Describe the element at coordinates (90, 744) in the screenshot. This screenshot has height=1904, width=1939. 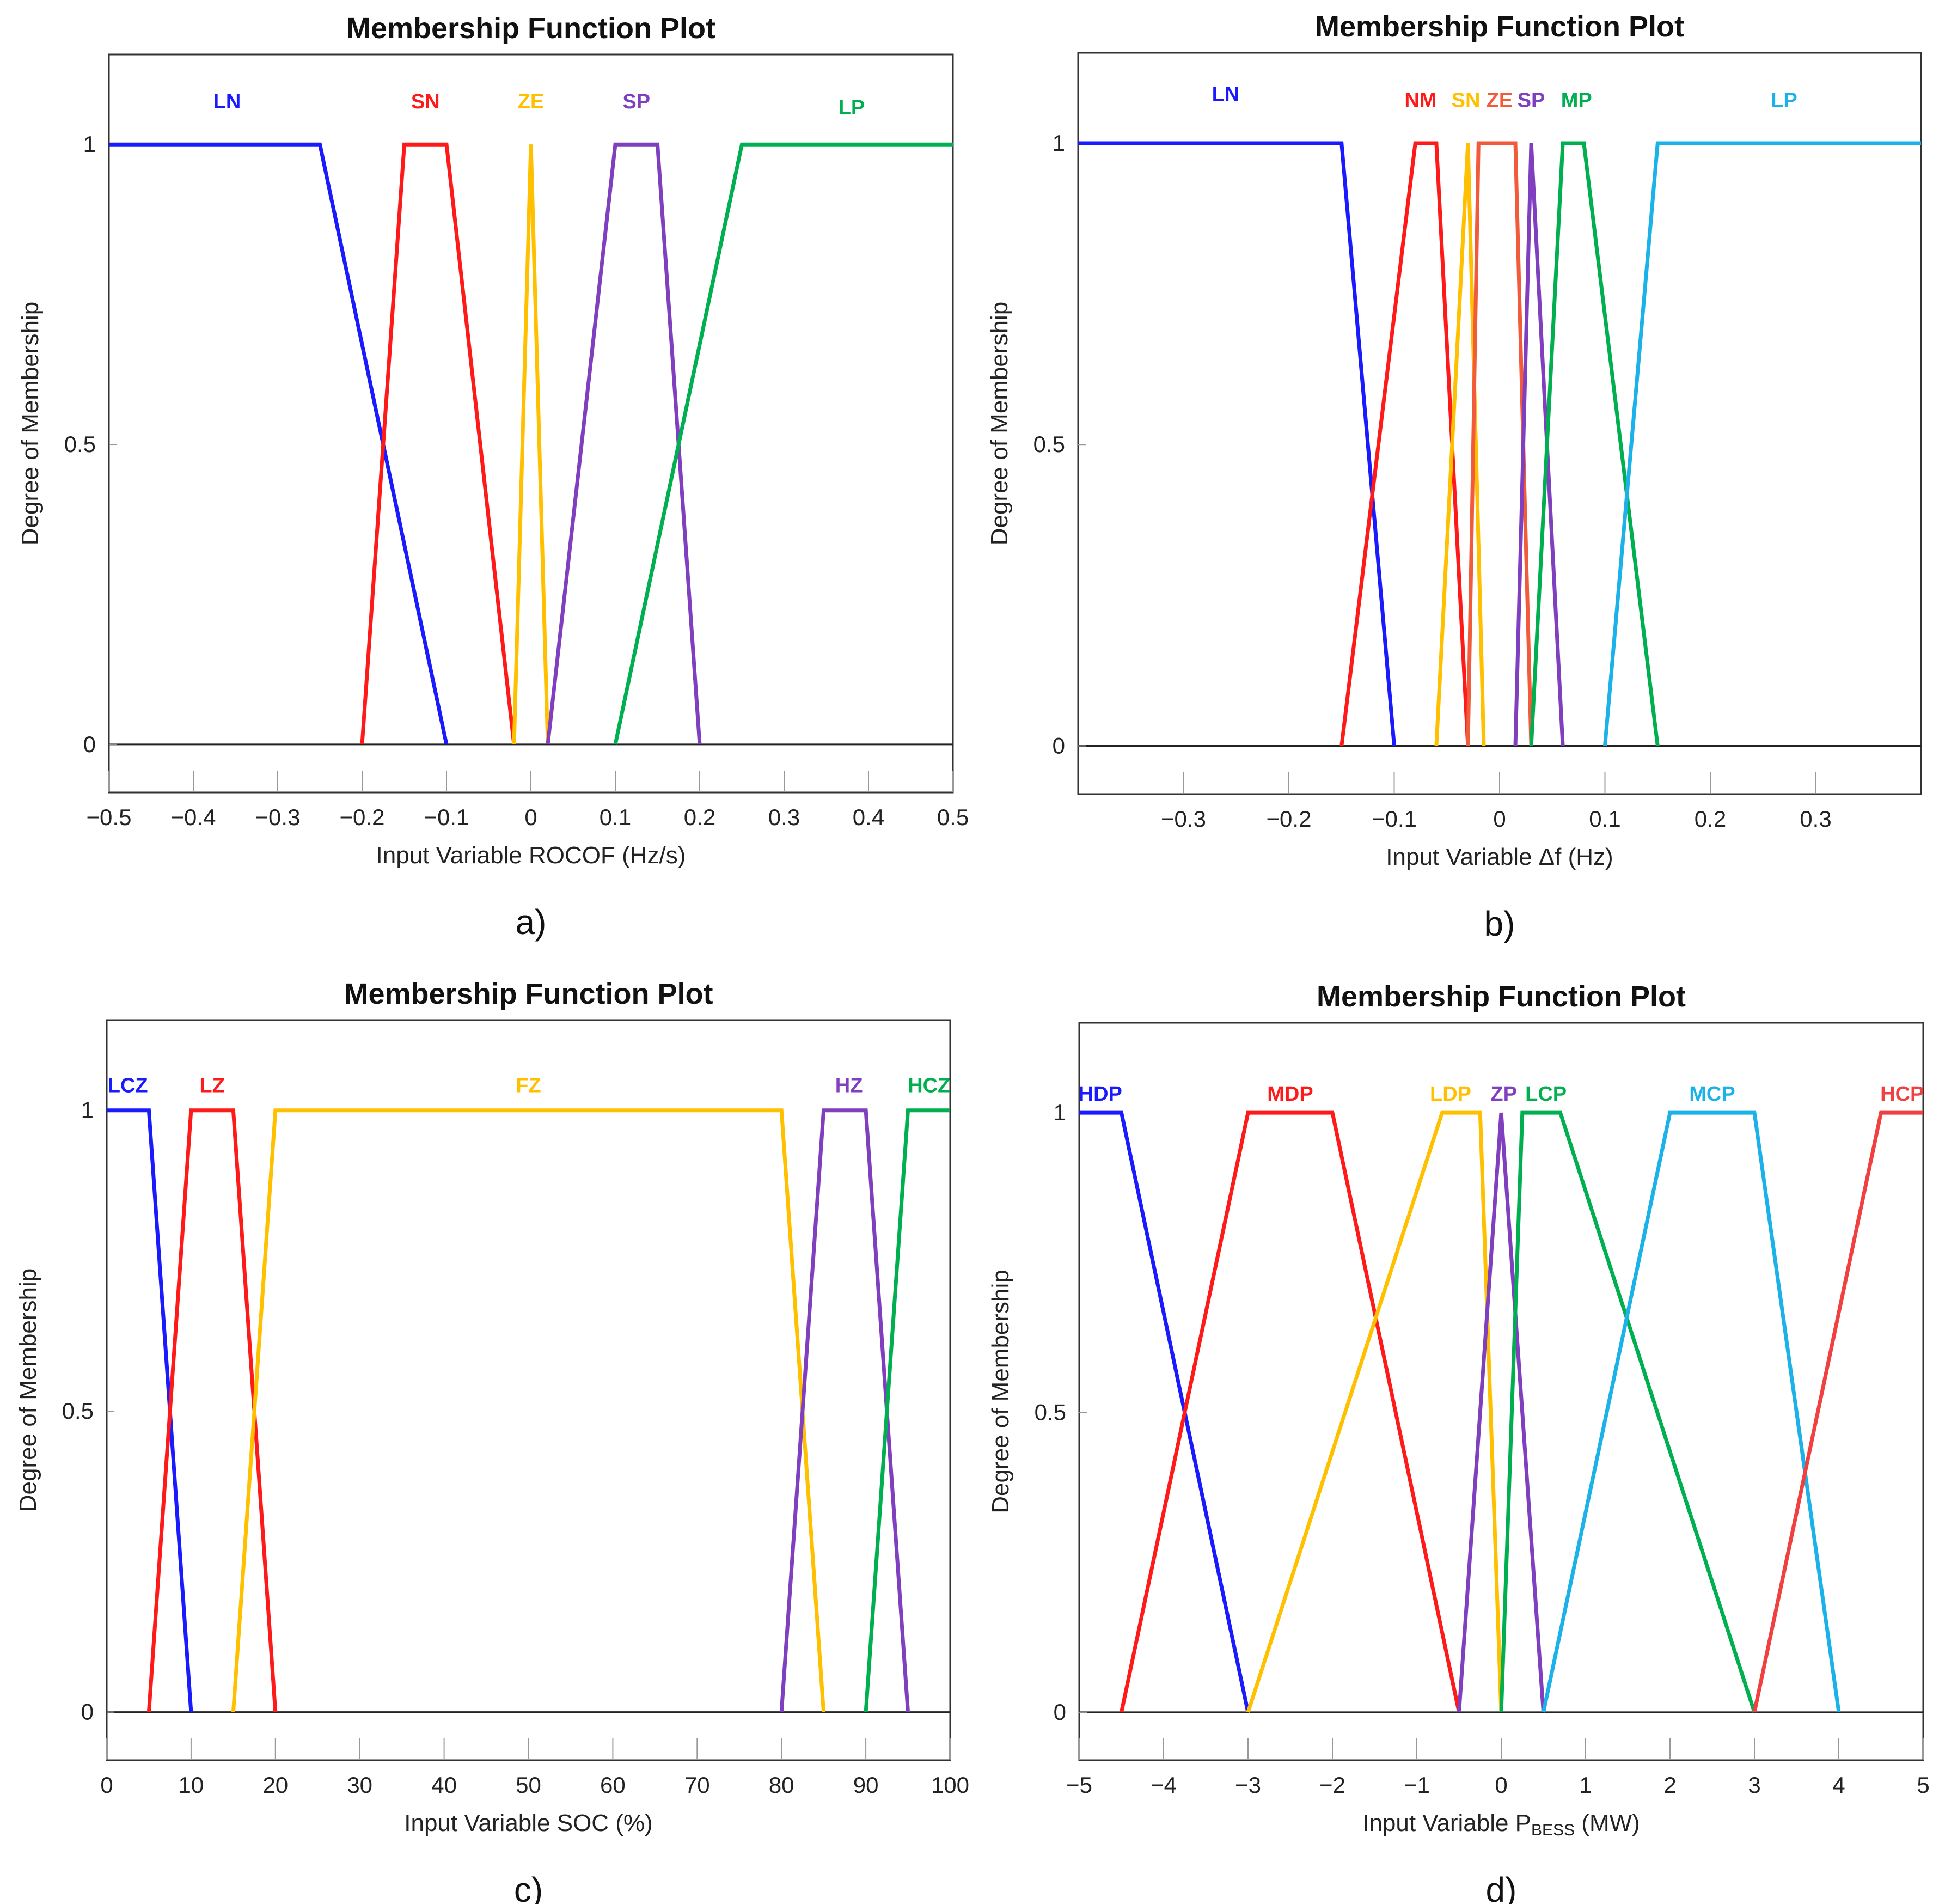
I see `chart-a-ytick-label: 0` at that location.